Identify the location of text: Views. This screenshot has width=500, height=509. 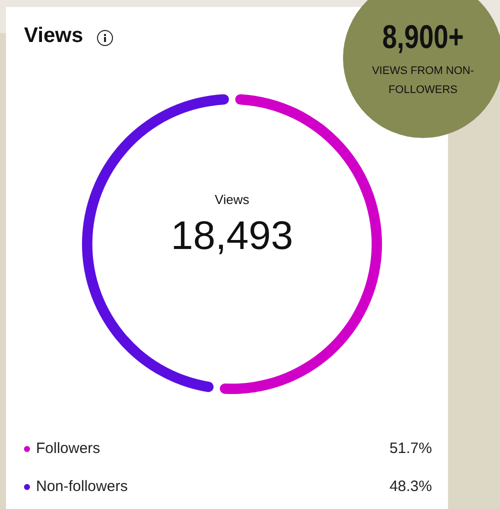
(232, 199).